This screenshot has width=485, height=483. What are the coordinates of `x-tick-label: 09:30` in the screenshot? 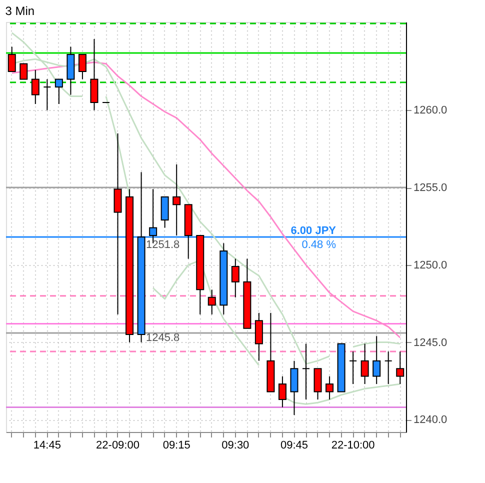 It's located at (236, 446).